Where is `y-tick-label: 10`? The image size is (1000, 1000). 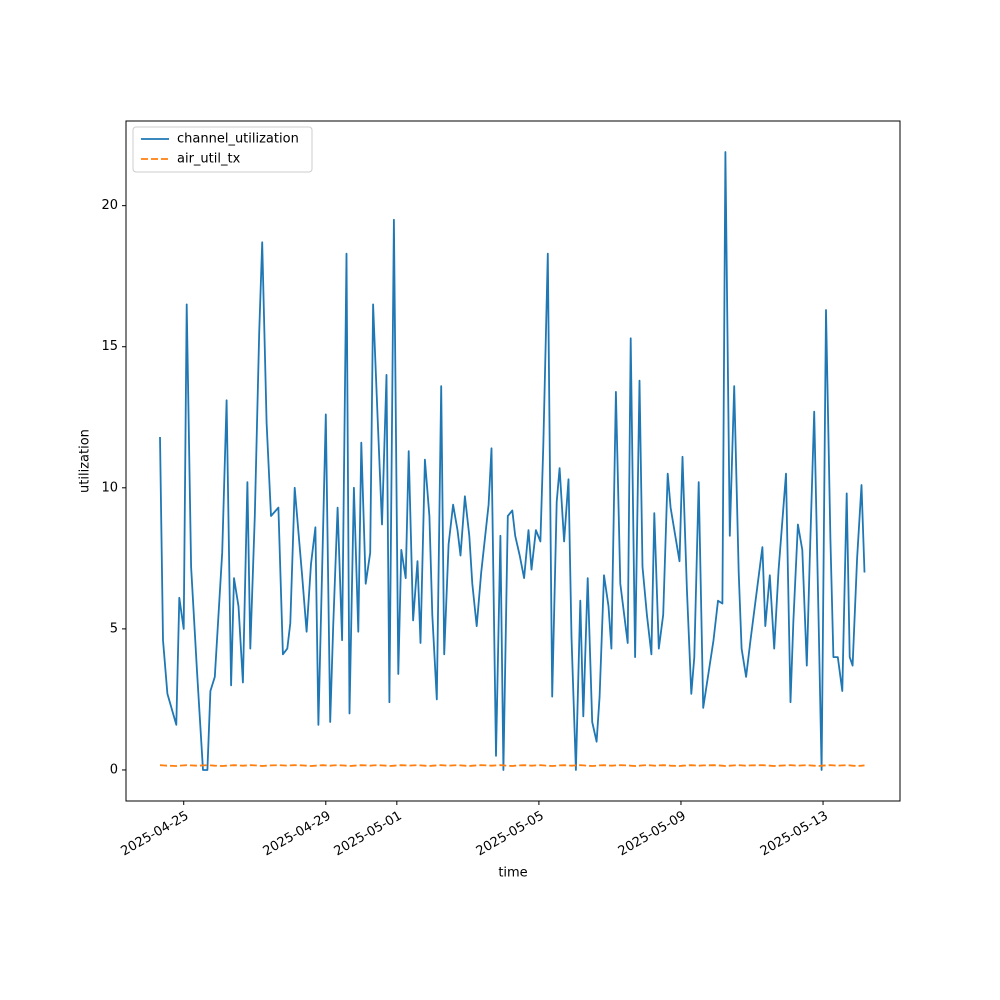 y-tick-label: 10 is located at coordinates (109, 487).